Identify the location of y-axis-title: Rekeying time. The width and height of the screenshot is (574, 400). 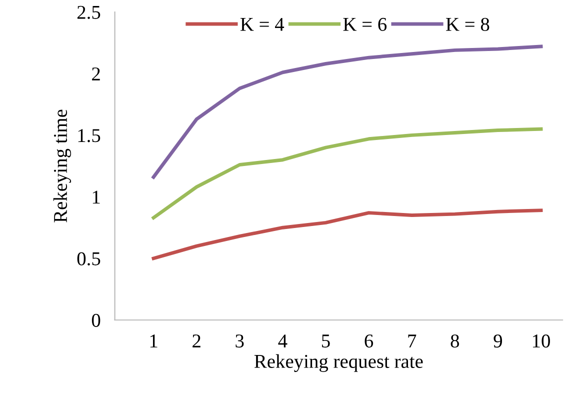
(62, 166).